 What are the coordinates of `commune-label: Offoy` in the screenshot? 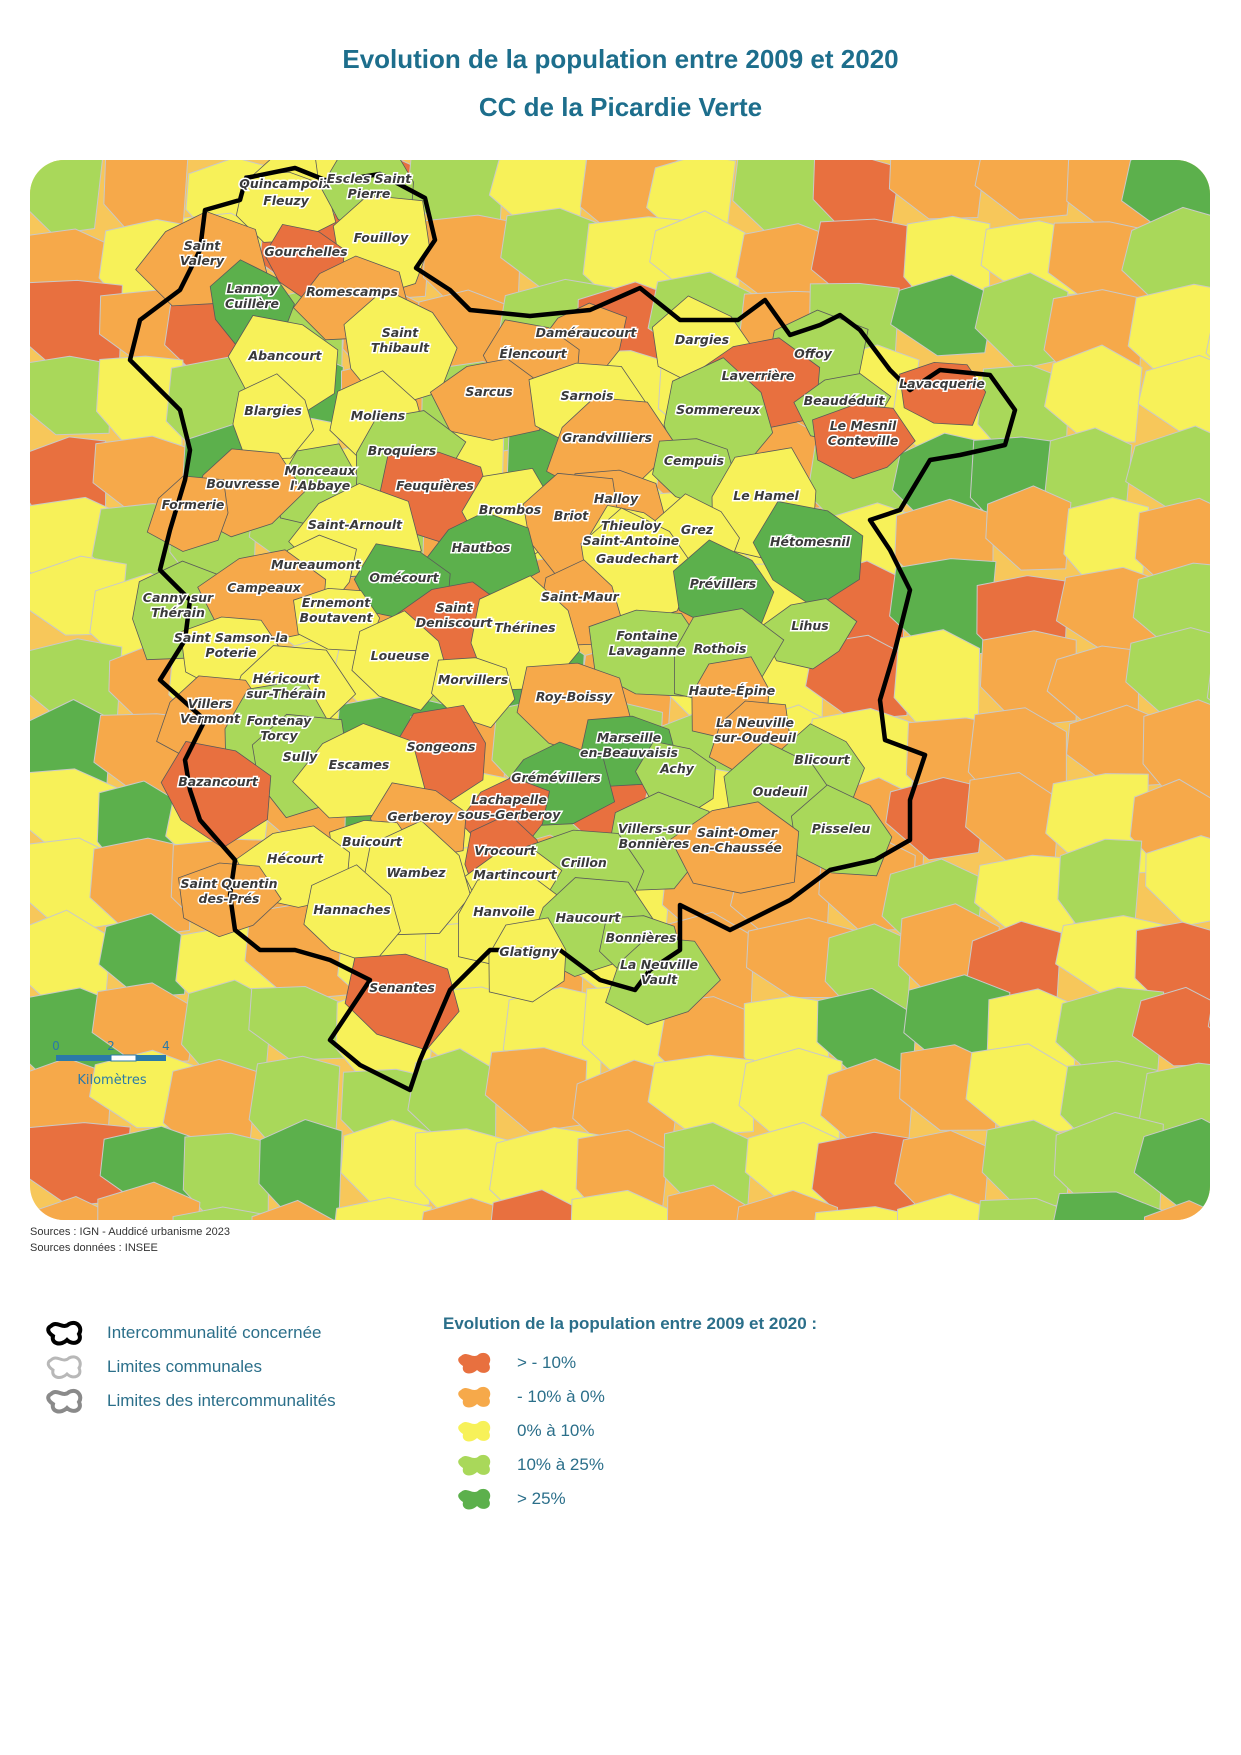 It's located at (813, 353).